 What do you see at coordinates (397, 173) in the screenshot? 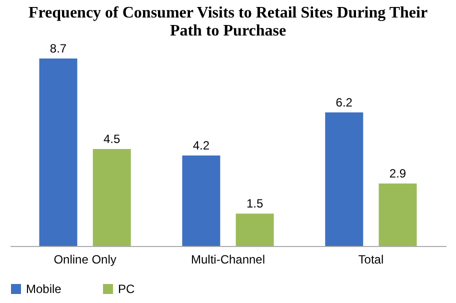
I see `data-label: 2.9` at bounding box center [397, 173].